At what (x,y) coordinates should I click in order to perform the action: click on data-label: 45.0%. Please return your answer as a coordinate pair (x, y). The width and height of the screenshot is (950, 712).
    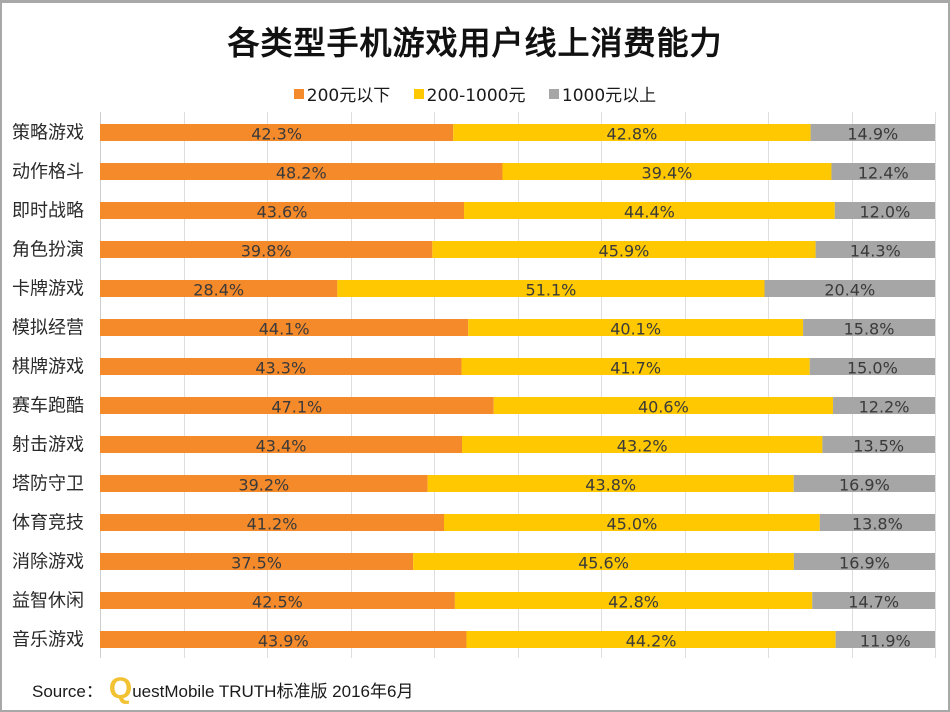
    Looking at the image, I should click on (631, 524).